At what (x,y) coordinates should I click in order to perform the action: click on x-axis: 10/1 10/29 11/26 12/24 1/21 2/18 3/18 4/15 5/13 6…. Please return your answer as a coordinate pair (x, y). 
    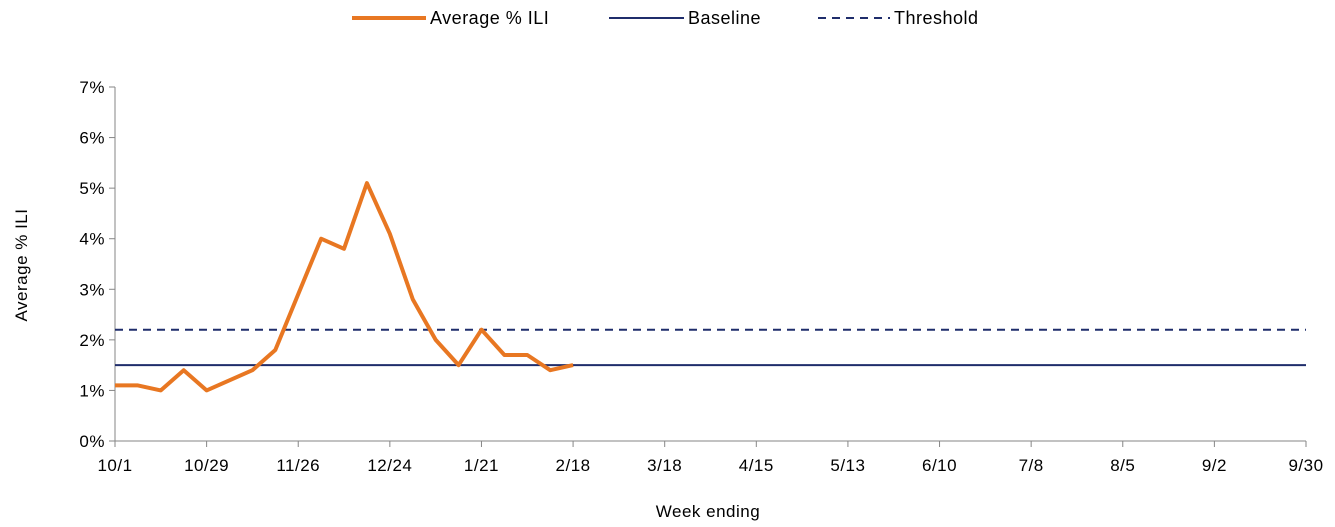
    Looking at the image, I should click on (710, 457).